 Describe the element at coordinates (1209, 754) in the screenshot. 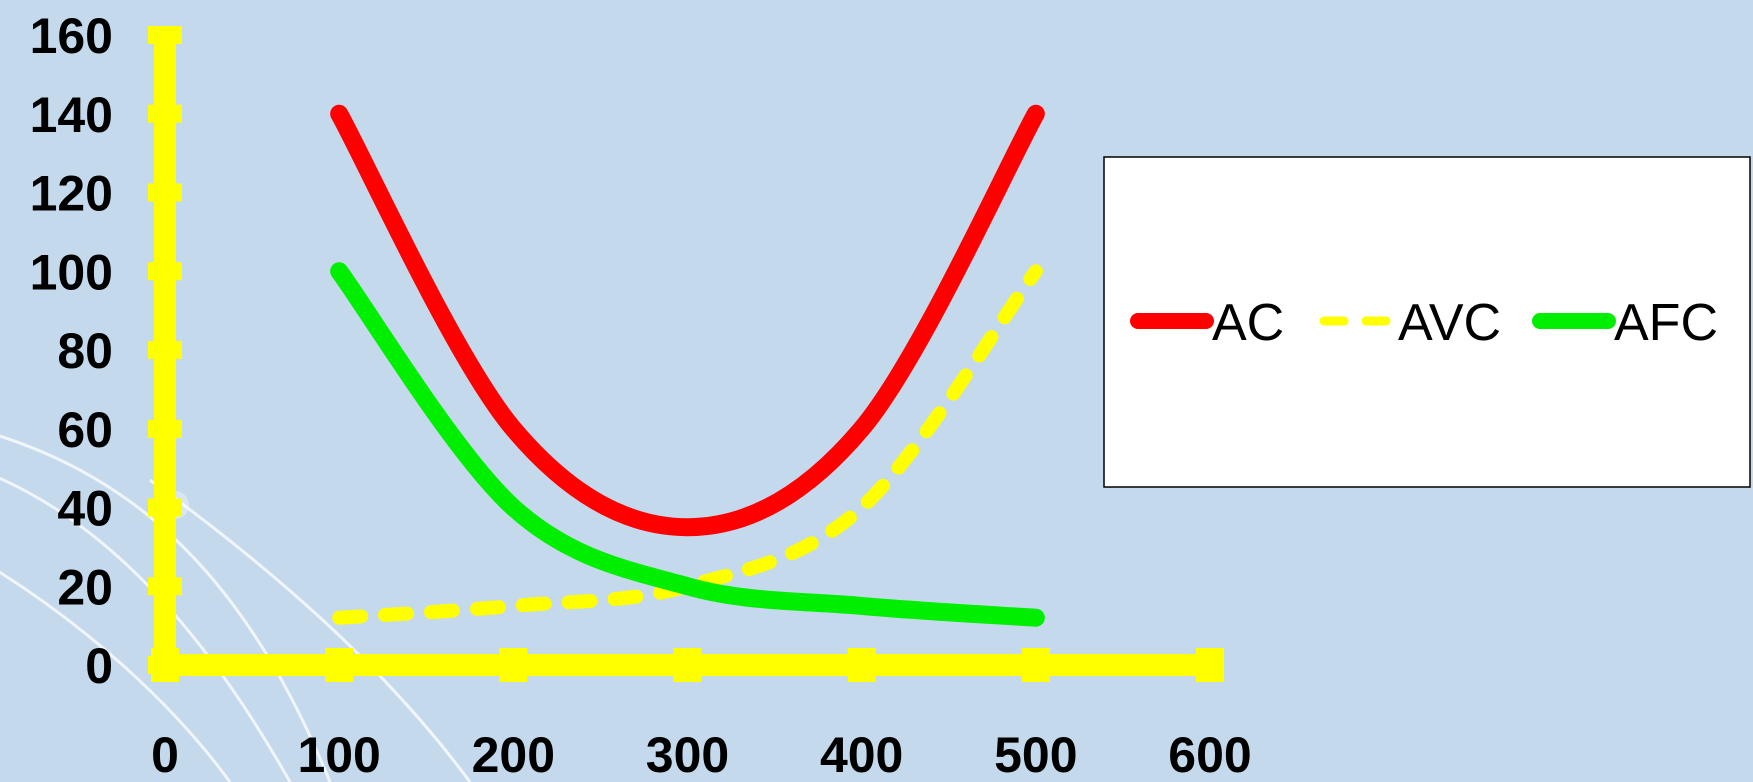

I see `x-tick-label: 600` at that location.